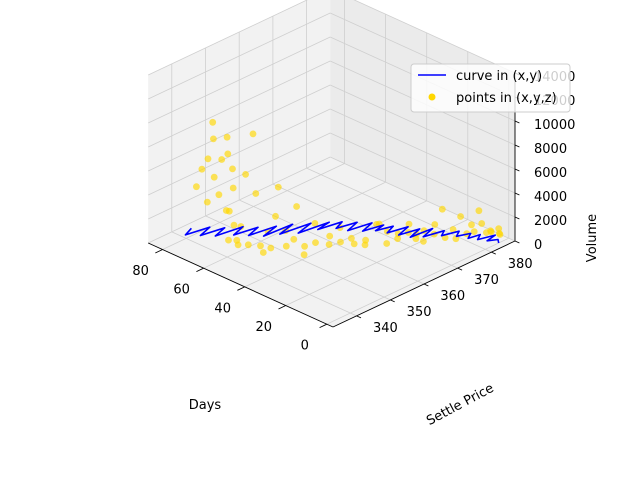 Image resolution: width=640 pixels, height=480 pixels. What do you see at coordinates (432, 97) in the screenshot?
I see `legend-point-swatch` at bounding box center [432, 97].